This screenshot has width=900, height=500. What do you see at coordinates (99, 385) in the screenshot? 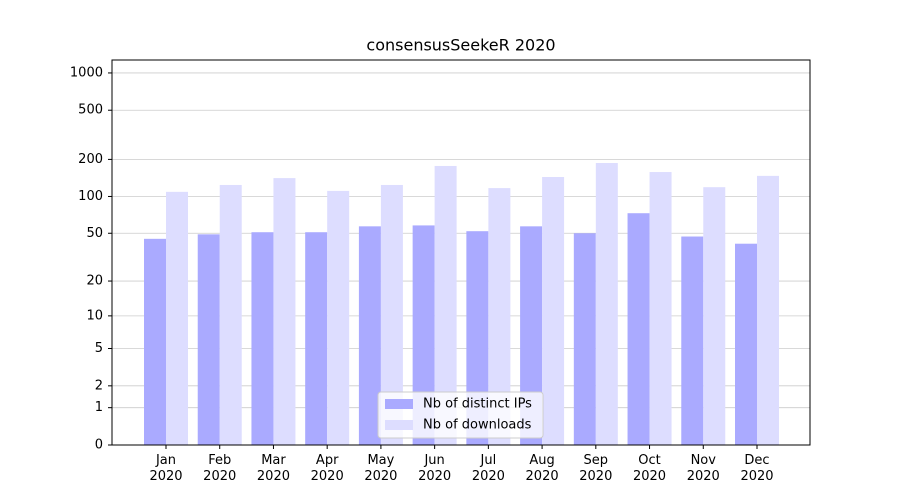
I see `y-tick-label: 2` at bounding box center [99, 385].